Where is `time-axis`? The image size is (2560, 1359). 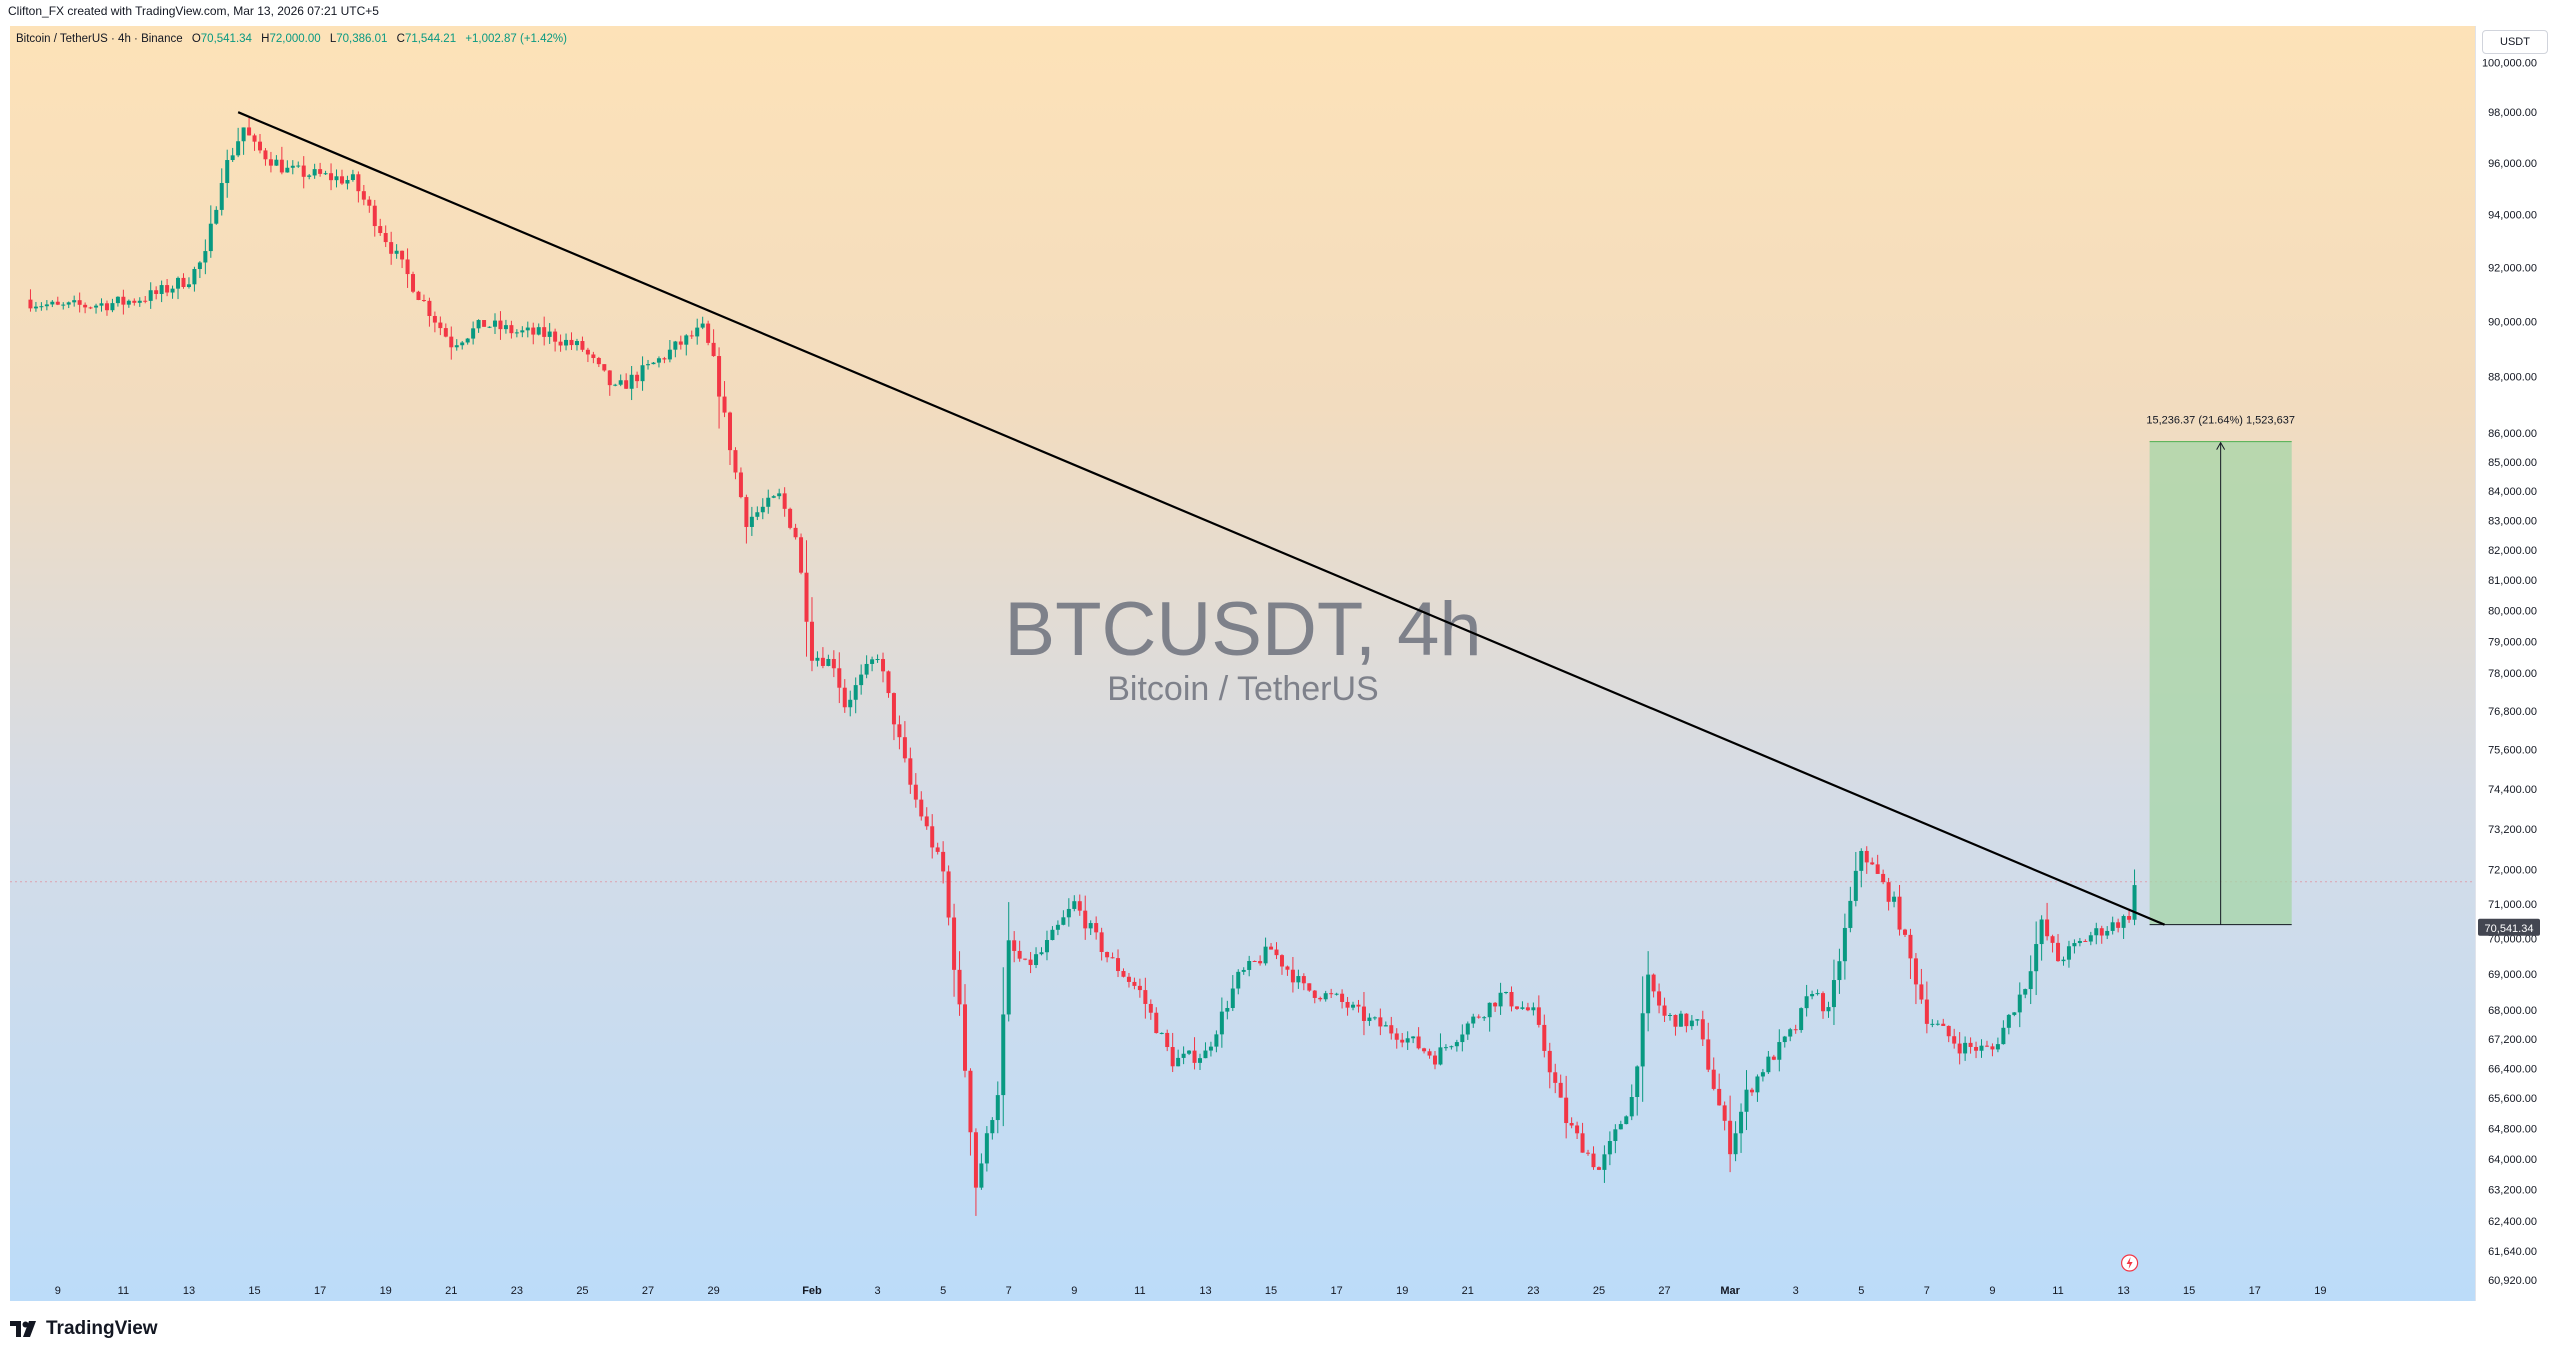 time-axis is located at coordinates (1242, 1313).